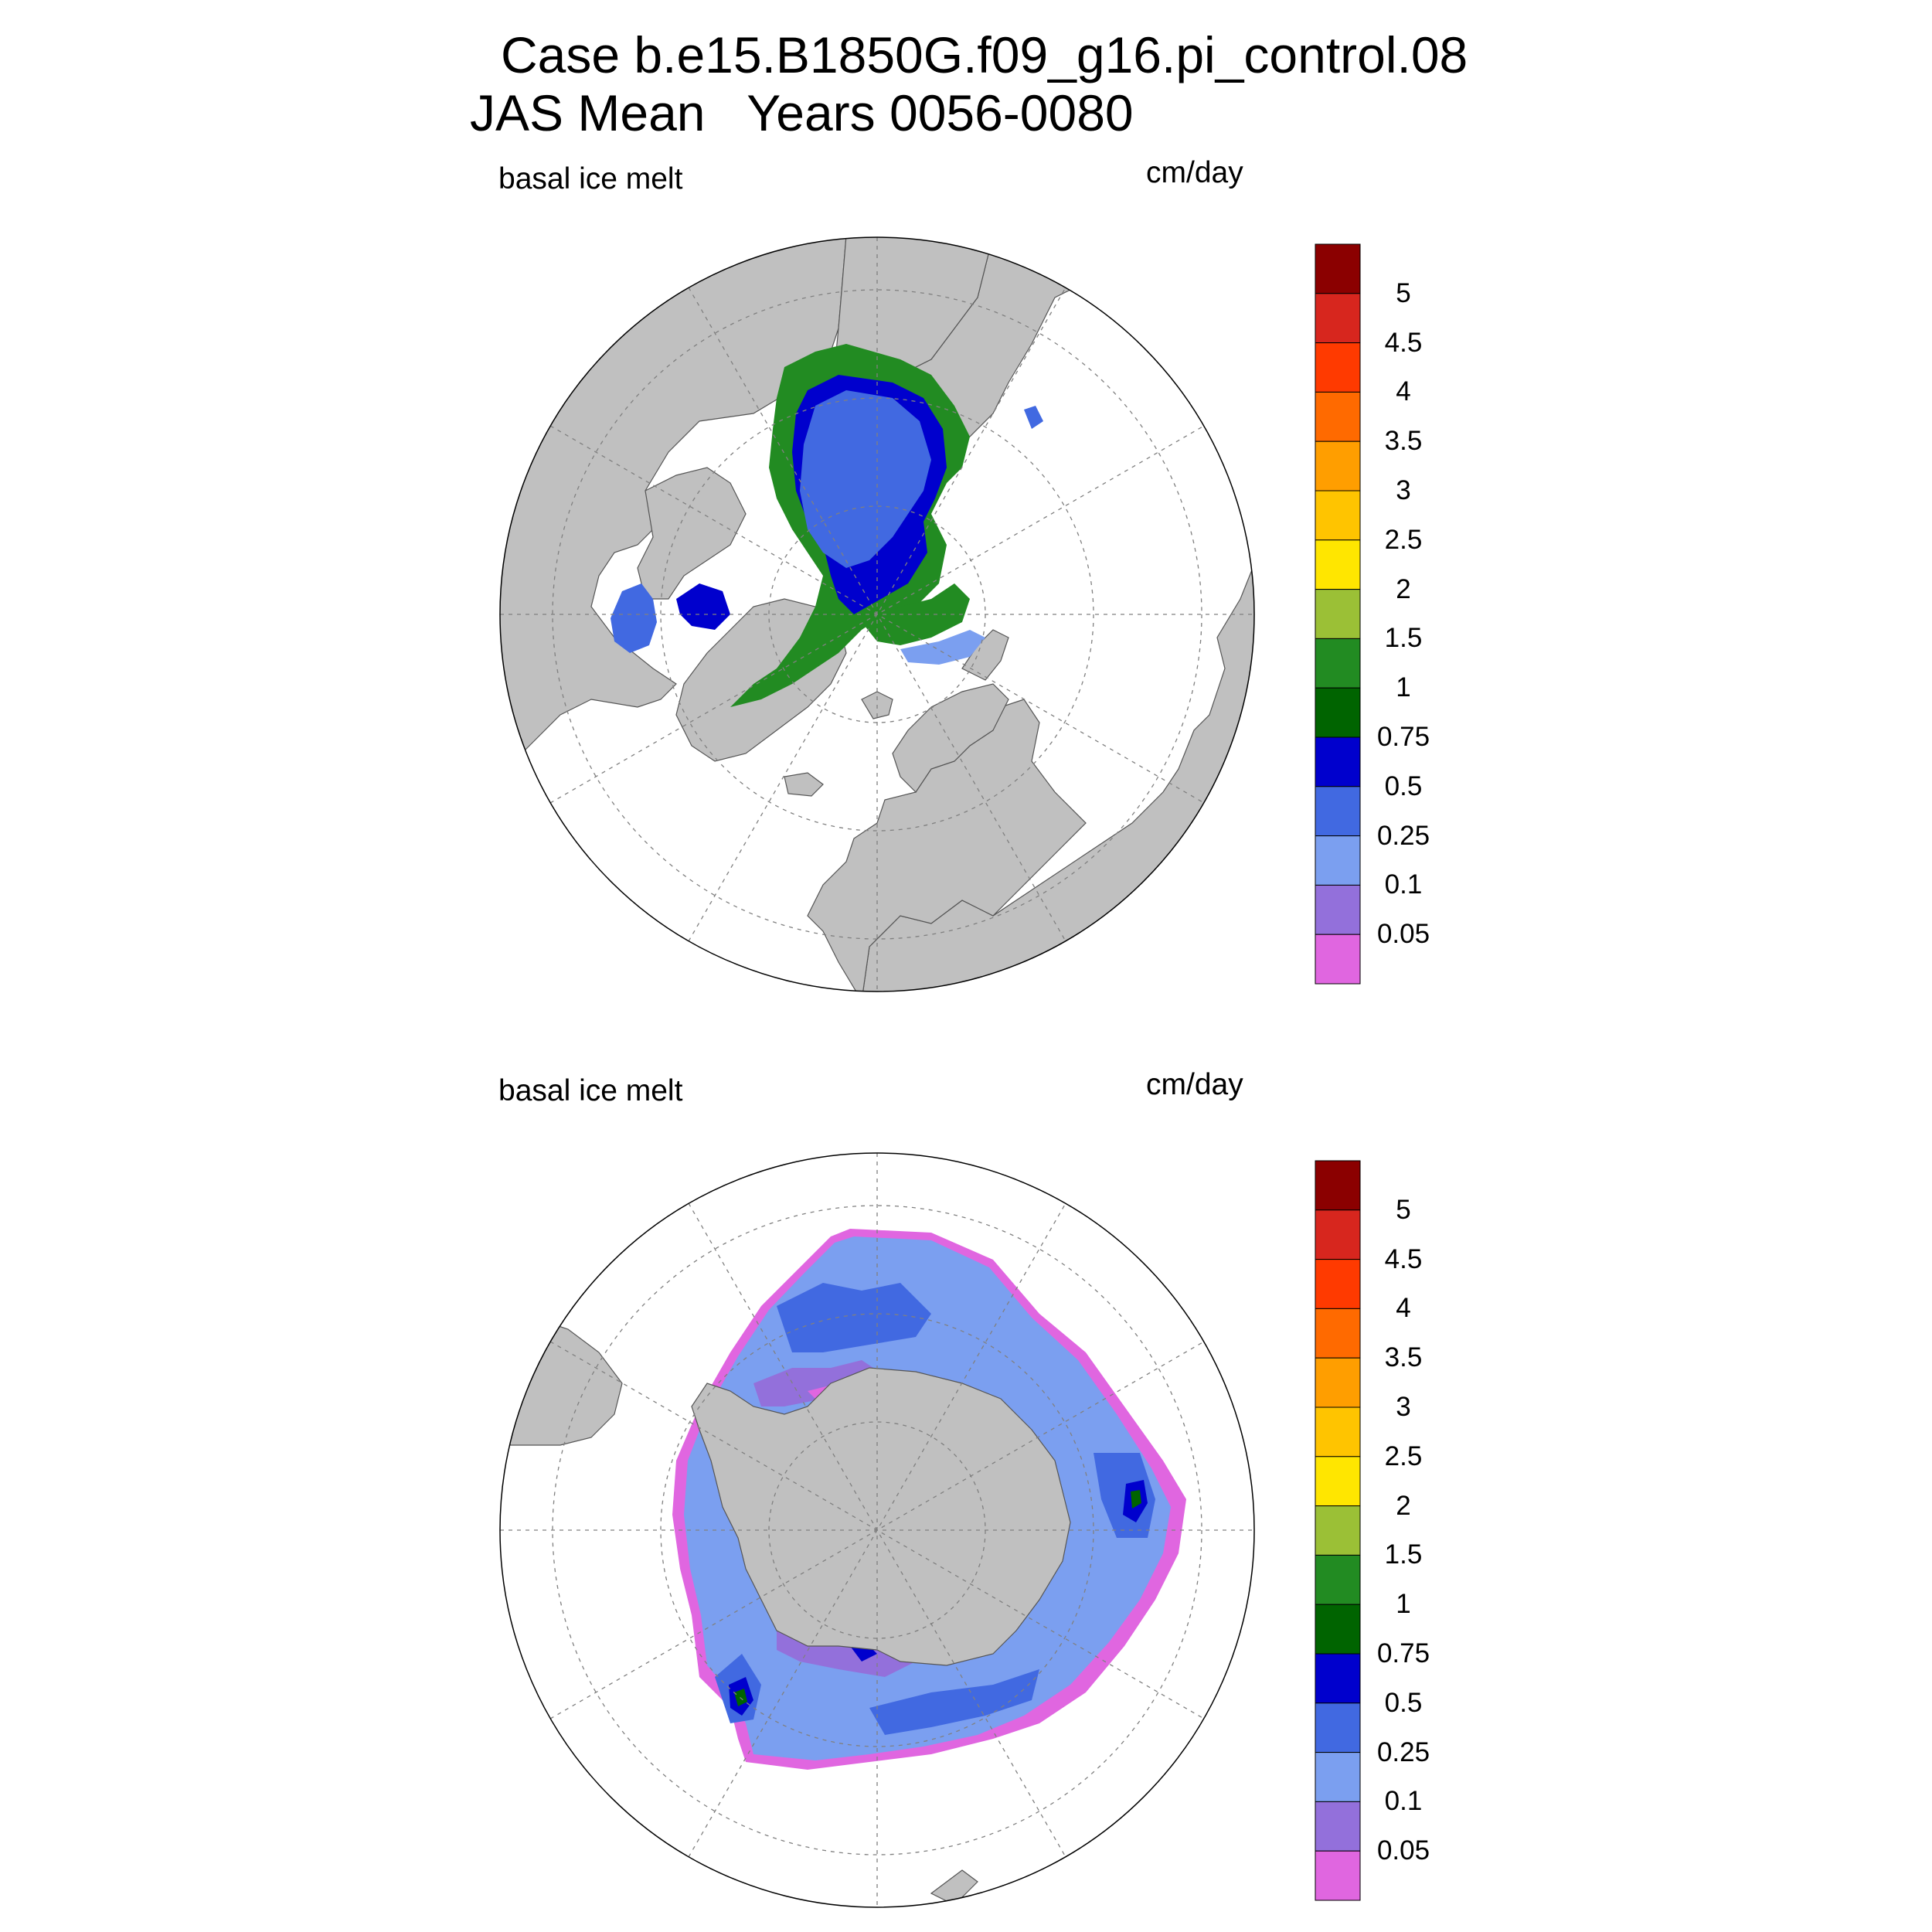 Image resolution: width=1932 pixels, height=1932 pixels. Describe the element at coordinates (950, 738) in the screenshot. I see `north-land-scandinavia` at that location.